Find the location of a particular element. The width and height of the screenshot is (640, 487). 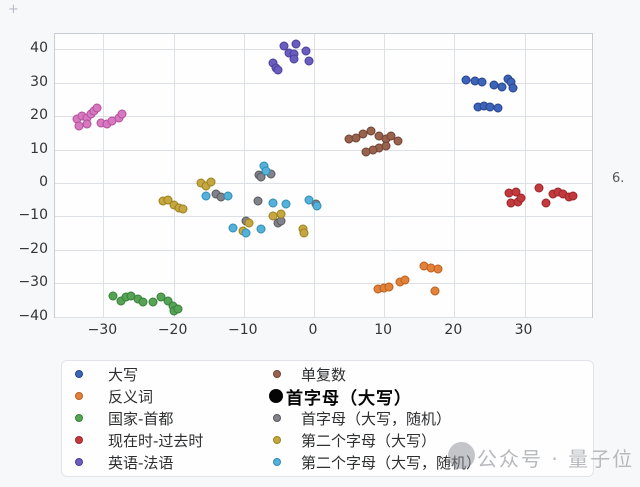

scatter-point-首字母（大写，随机） is located at coordinates (261, 177).